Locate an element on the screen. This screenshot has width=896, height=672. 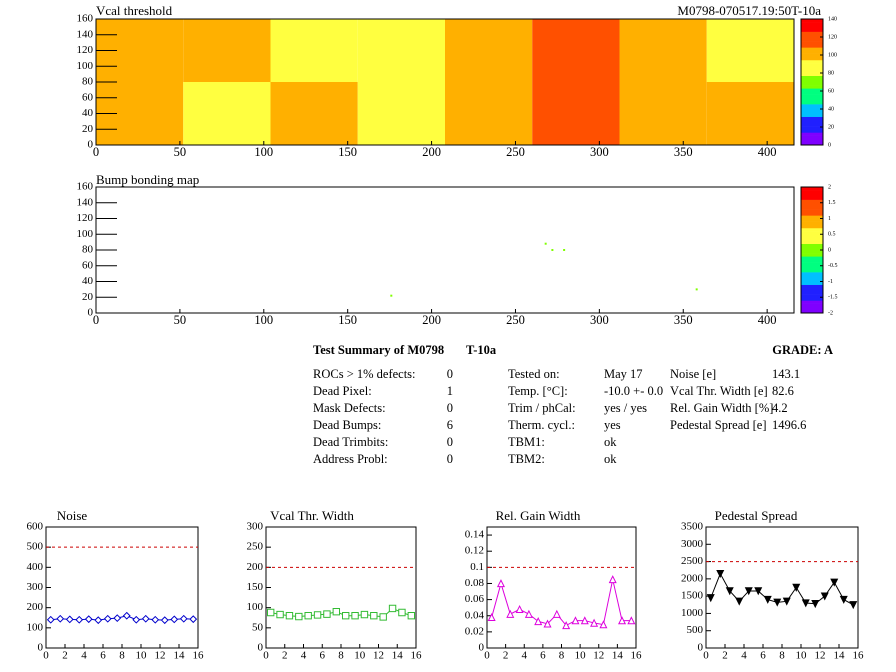
x-tick-label: 150 is located at coordinates (347, 152).